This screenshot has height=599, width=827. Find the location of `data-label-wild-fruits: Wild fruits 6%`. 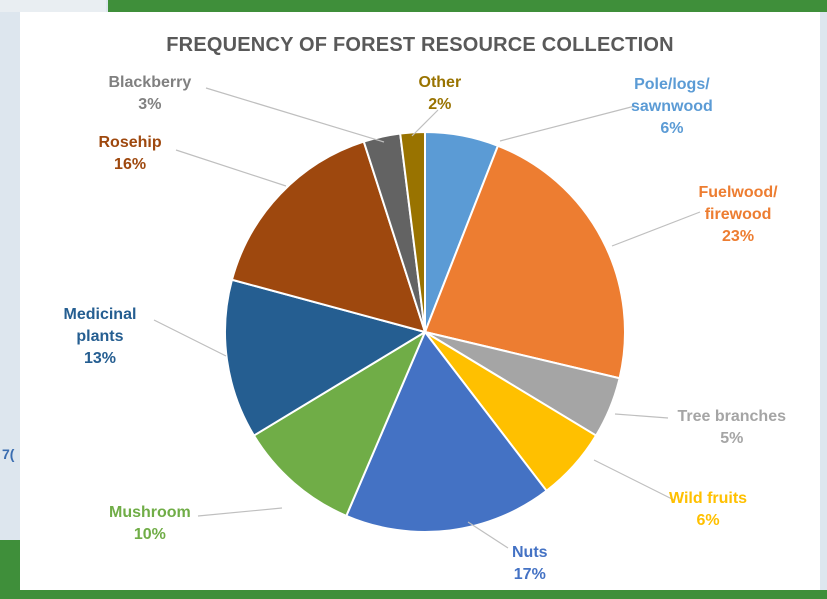

data-label-wild-fruits: Wild fruits 6% is located at coordinates (708, 509).